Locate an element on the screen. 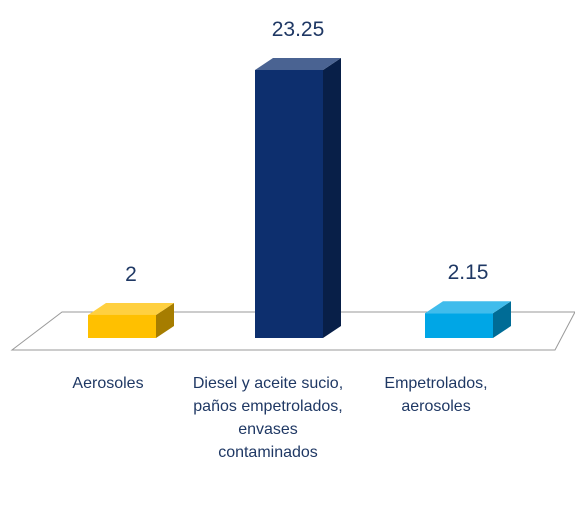 The width and height of the screenshot is (575, 514). value-label: 23.25 is located at coordinates (298, 29).